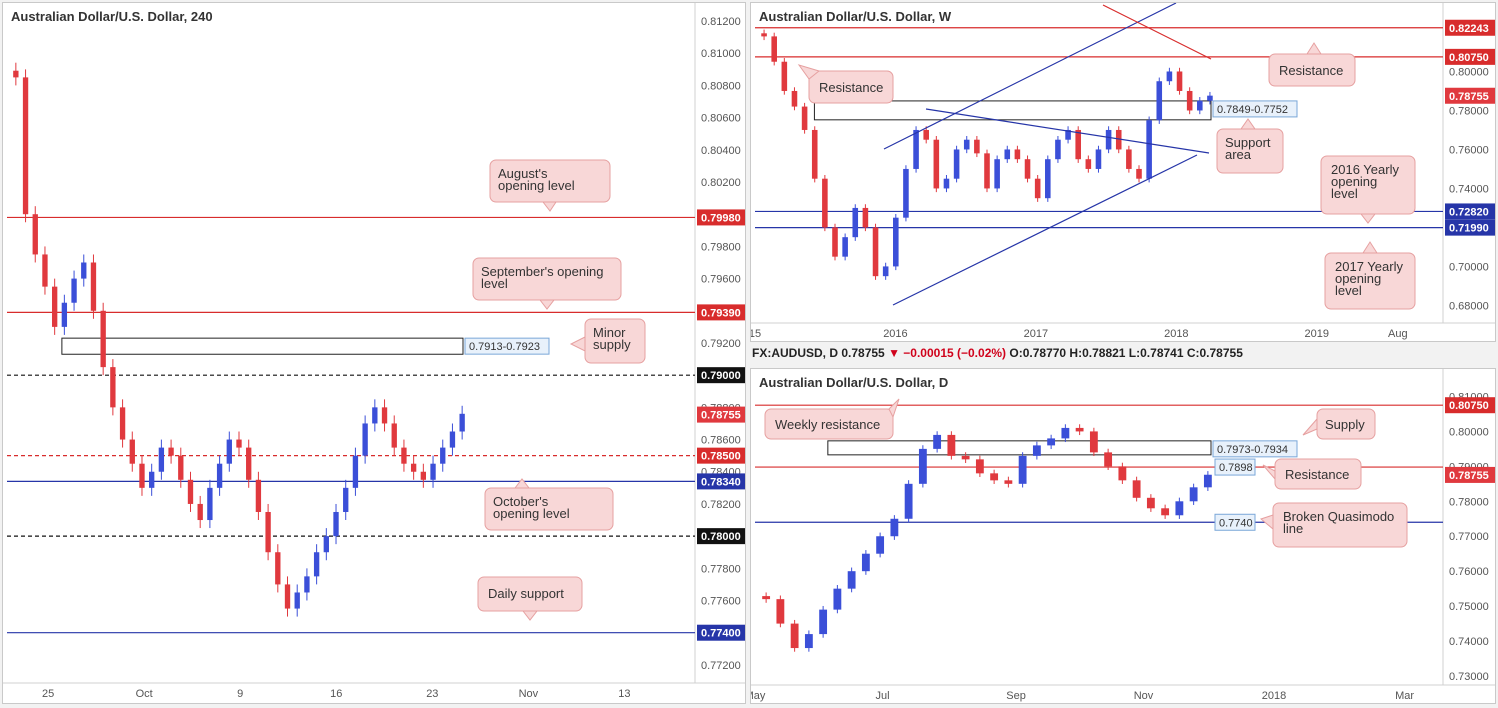 The width and height of the screenshot is (1498, 708). What do you see at coordinates (1235, 522) in the screenshot?
I see `daily-level-inline-box` at bounding box center [1235, 522].